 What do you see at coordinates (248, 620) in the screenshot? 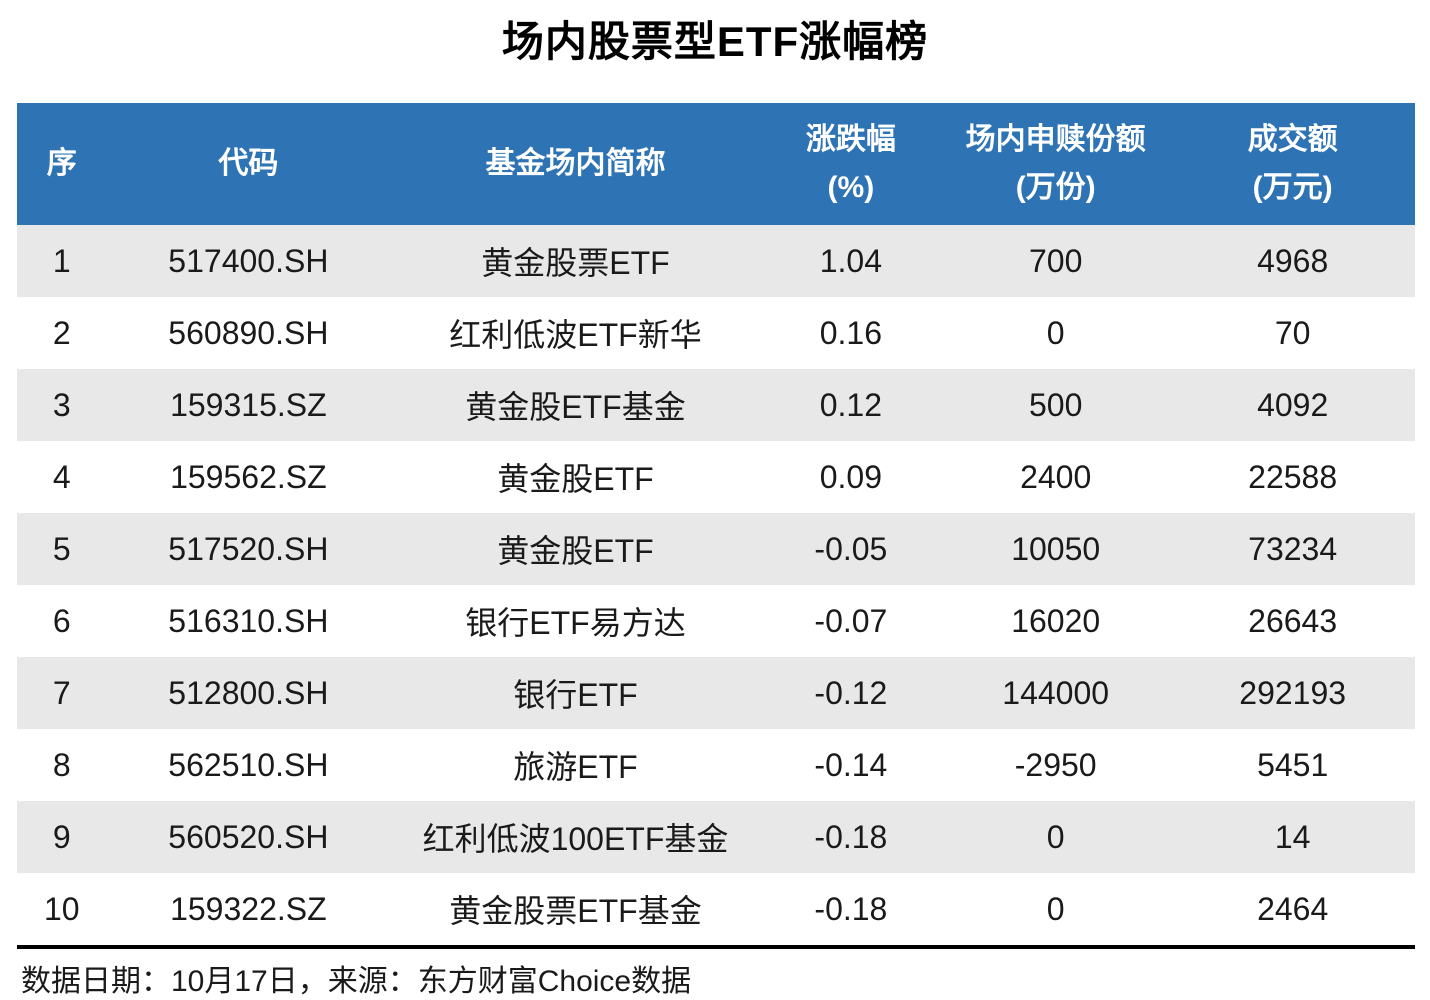
I see `cell-code: 516310.SH` at bounding box center [248, 620].